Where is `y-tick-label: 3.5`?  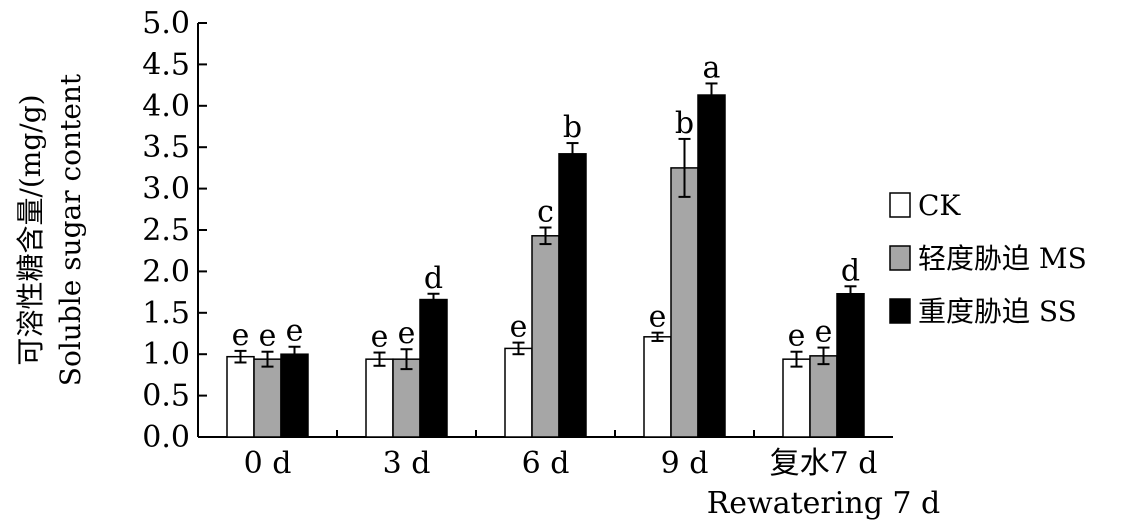
y-tick-label: 3.5 is located at coordinates (166, 147).